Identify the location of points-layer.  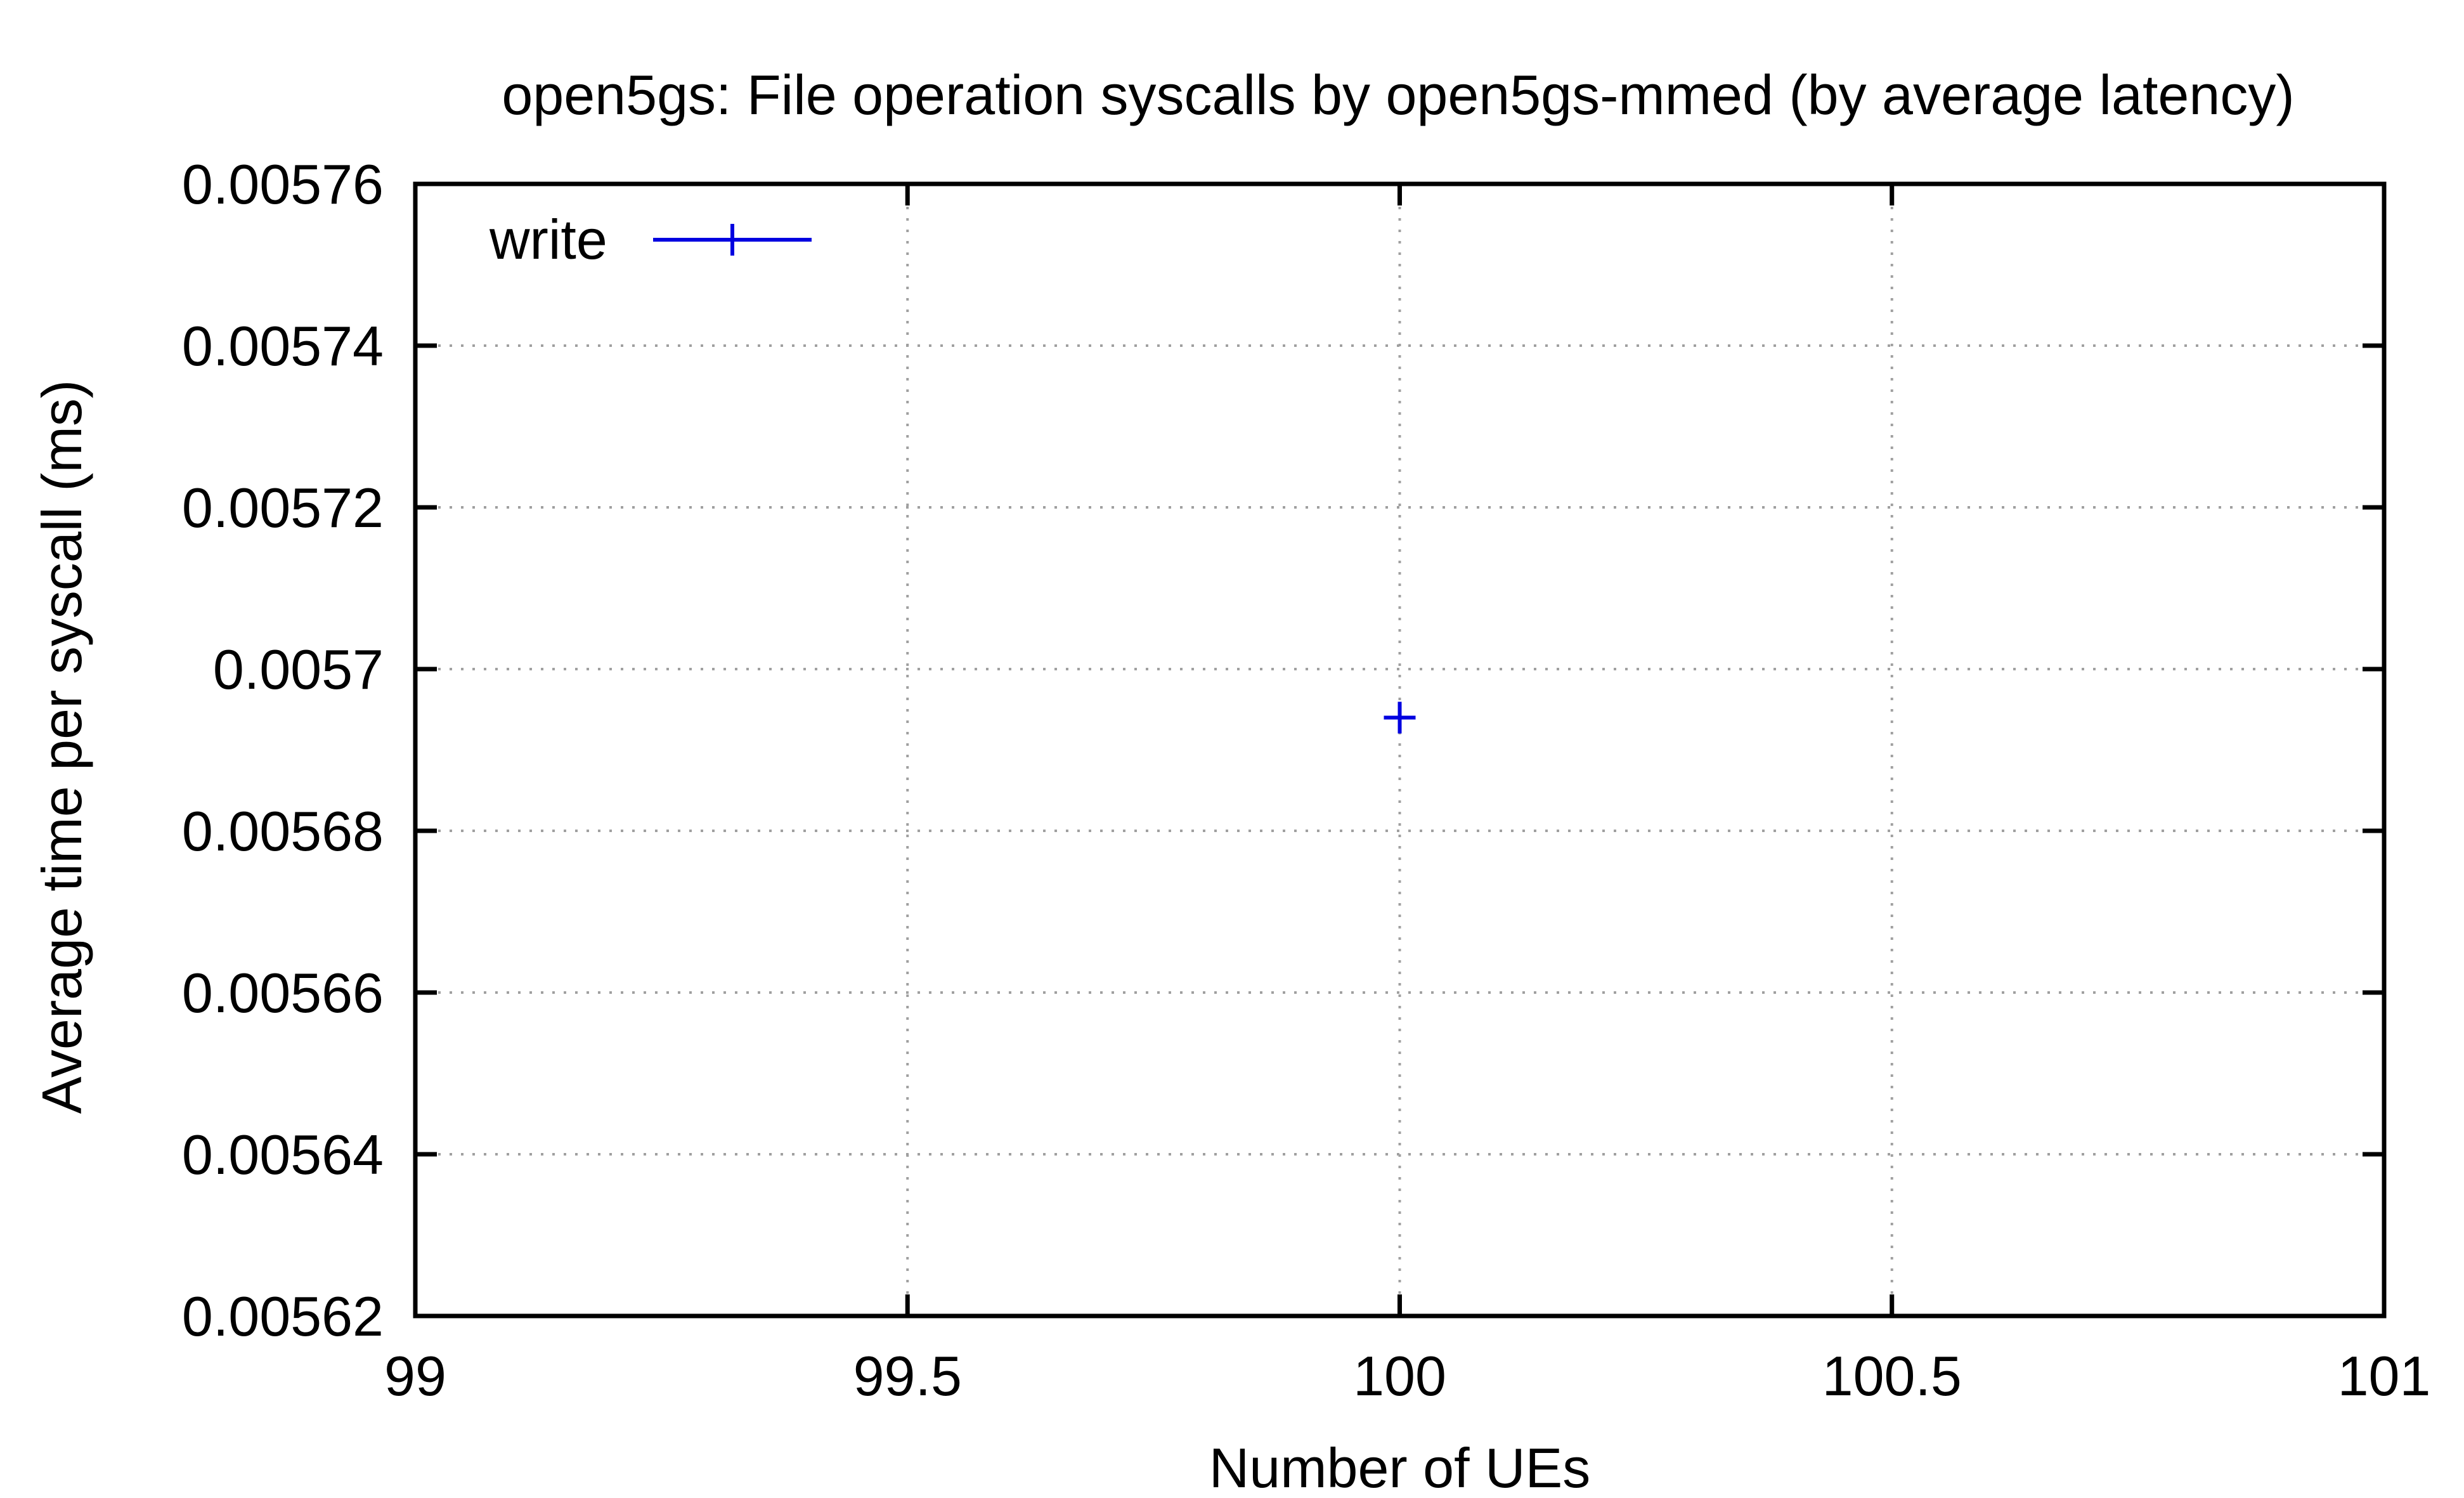
(1400, 718).